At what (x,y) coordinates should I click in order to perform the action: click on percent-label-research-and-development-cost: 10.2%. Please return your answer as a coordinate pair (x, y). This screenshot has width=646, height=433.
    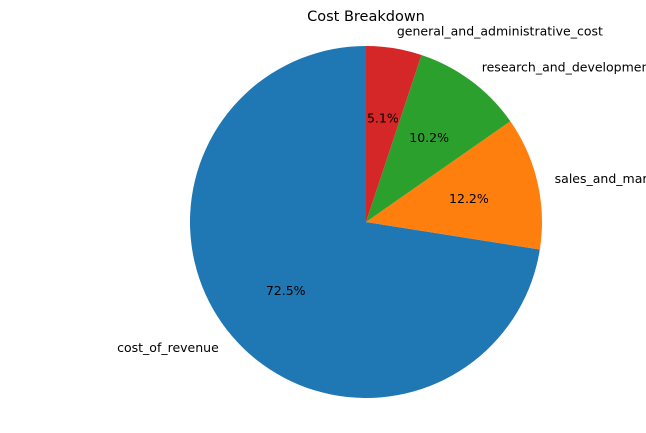
    Looking at the image, I should click on (429, 137).